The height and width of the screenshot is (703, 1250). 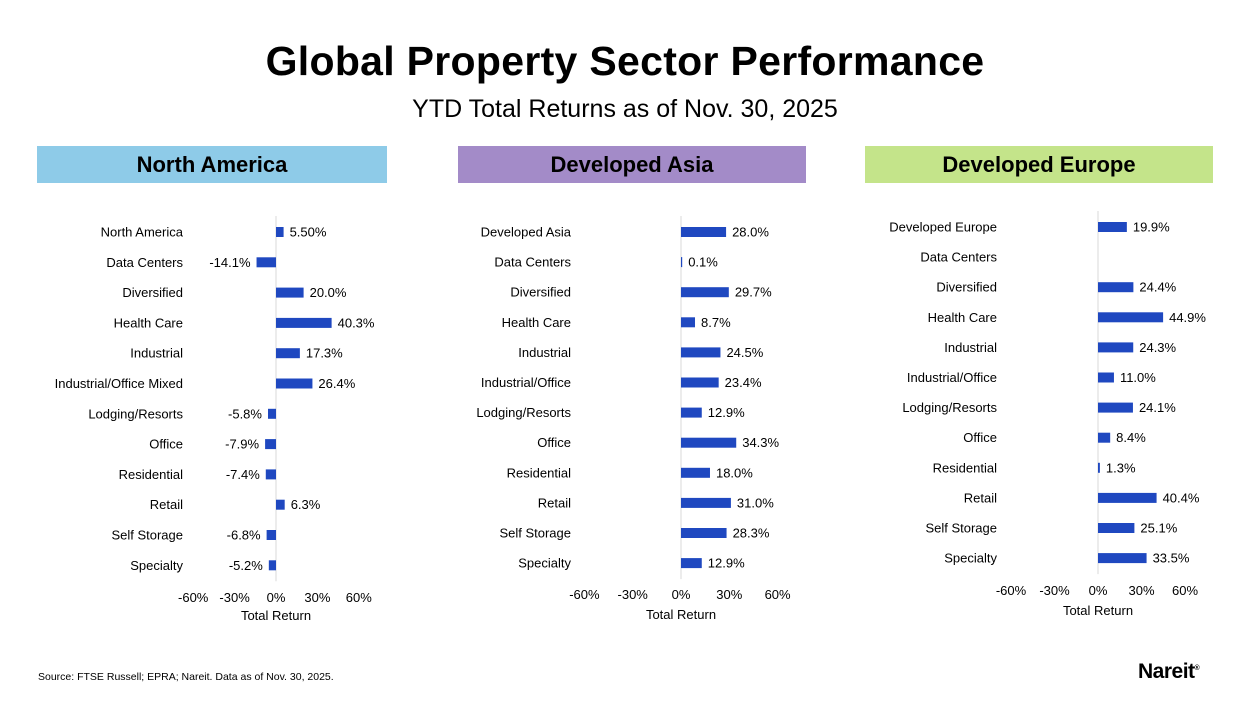 What do you see at coordinates (703, 262) in the screenshot?
I see `data-label: 0.1%` at bounding box center [703, 262].